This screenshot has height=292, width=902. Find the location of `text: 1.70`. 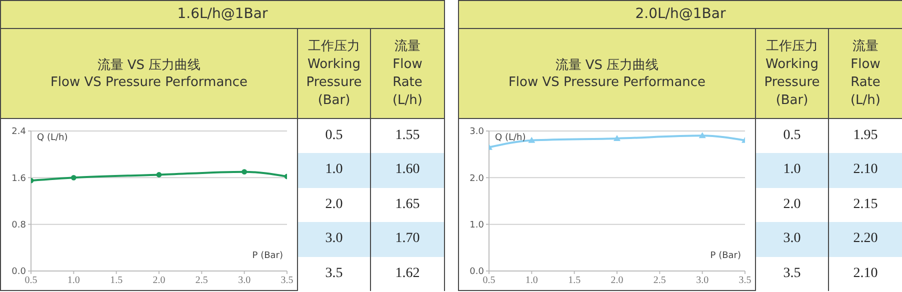

text: 1.70 is located at coordinates (407, 239).